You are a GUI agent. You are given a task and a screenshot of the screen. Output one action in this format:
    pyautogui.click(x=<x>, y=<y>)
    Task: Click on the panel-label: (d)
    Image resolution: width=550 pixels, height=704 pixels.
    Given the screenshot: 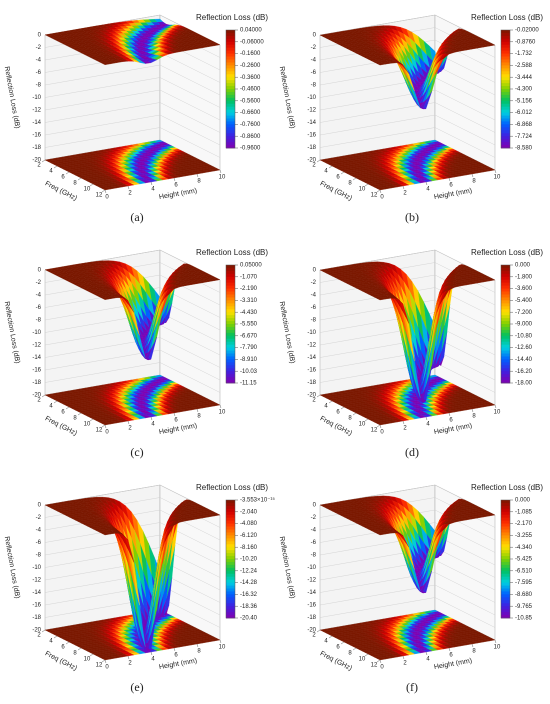 What is the action you would take?
    pyautogui.click(x=412, y=452)
    